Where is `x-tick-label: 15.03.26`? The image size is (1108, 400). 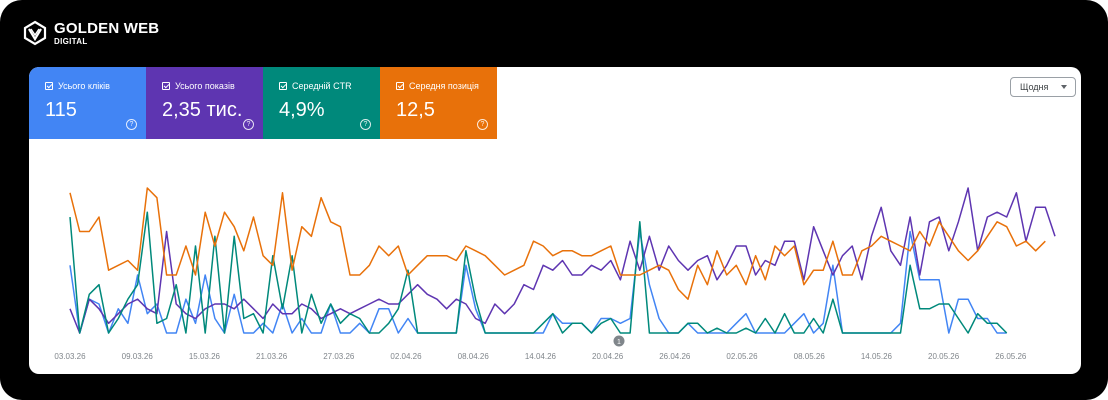 x-tick-label: 15.03.26 is located at coordinates (205, 356).